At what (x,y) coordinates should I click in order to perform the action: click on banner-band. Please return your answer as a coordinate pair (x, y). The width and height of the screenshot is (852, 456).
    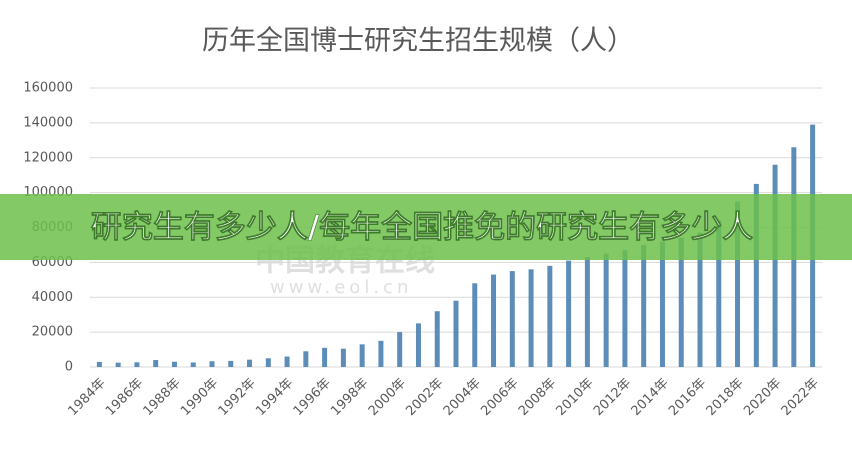
    Looking at the image, I should click on (426, 227).